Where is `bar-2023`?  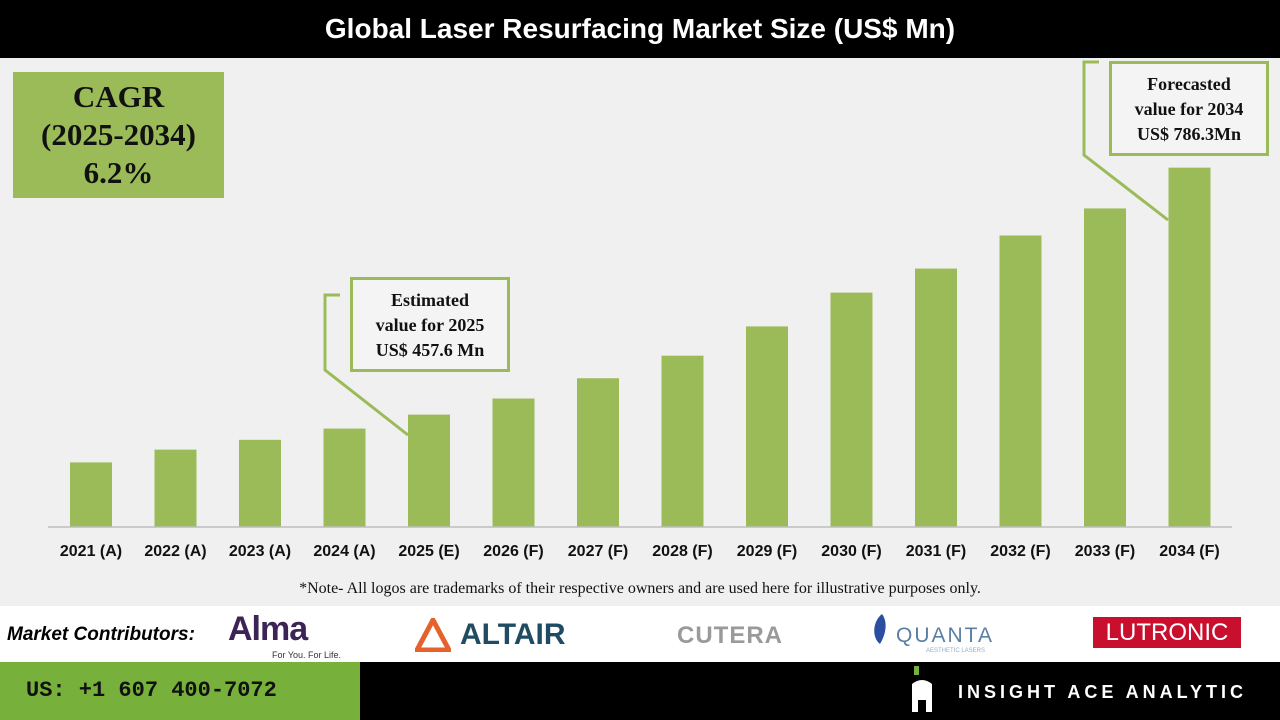 bar-2023 is located at coordinates (260, 483).